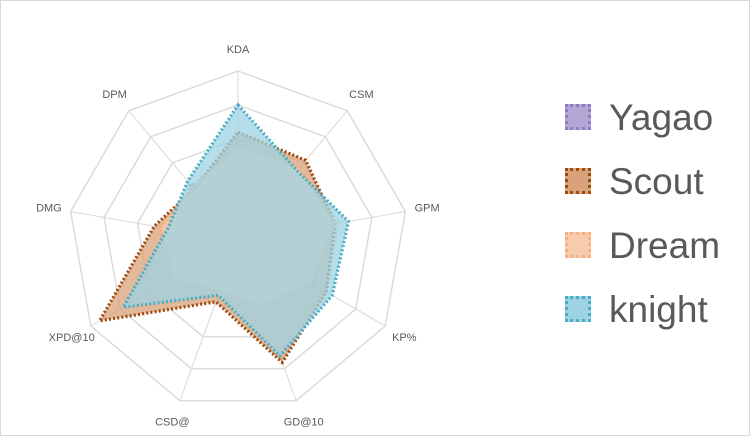 The width and height of the screenshot is (750, 436). I want to click on legend-label-yagao: Yagao, so click(661, 117).